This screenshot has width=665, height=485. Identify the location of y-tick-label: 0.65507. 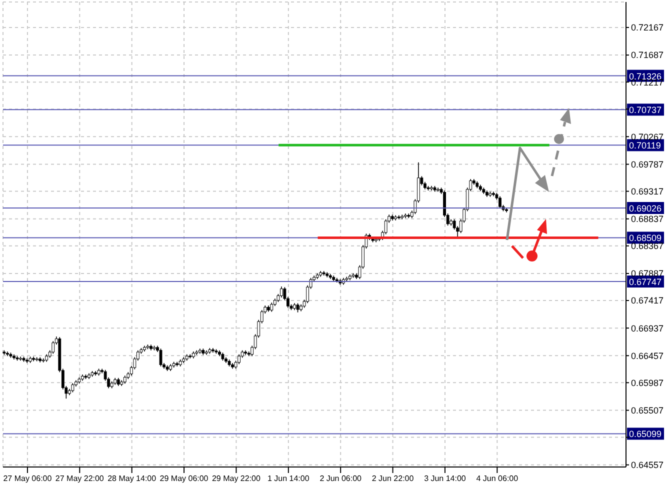
(647, 410).